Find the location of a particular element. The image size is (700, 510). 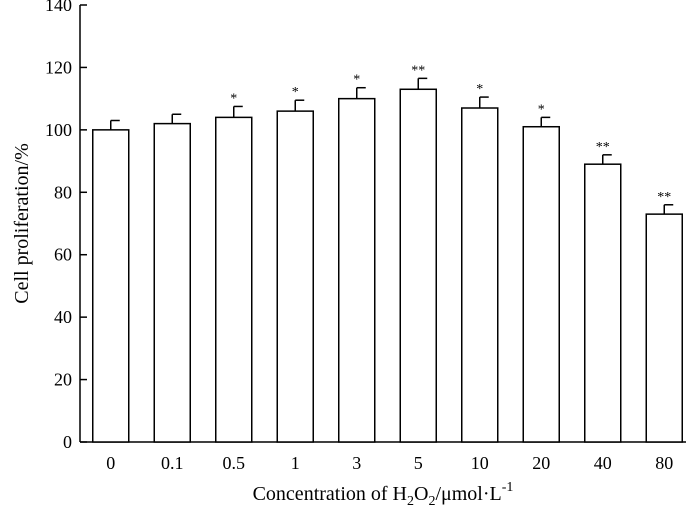

y-tick-label: 60 is located at coordinates (63, 255).